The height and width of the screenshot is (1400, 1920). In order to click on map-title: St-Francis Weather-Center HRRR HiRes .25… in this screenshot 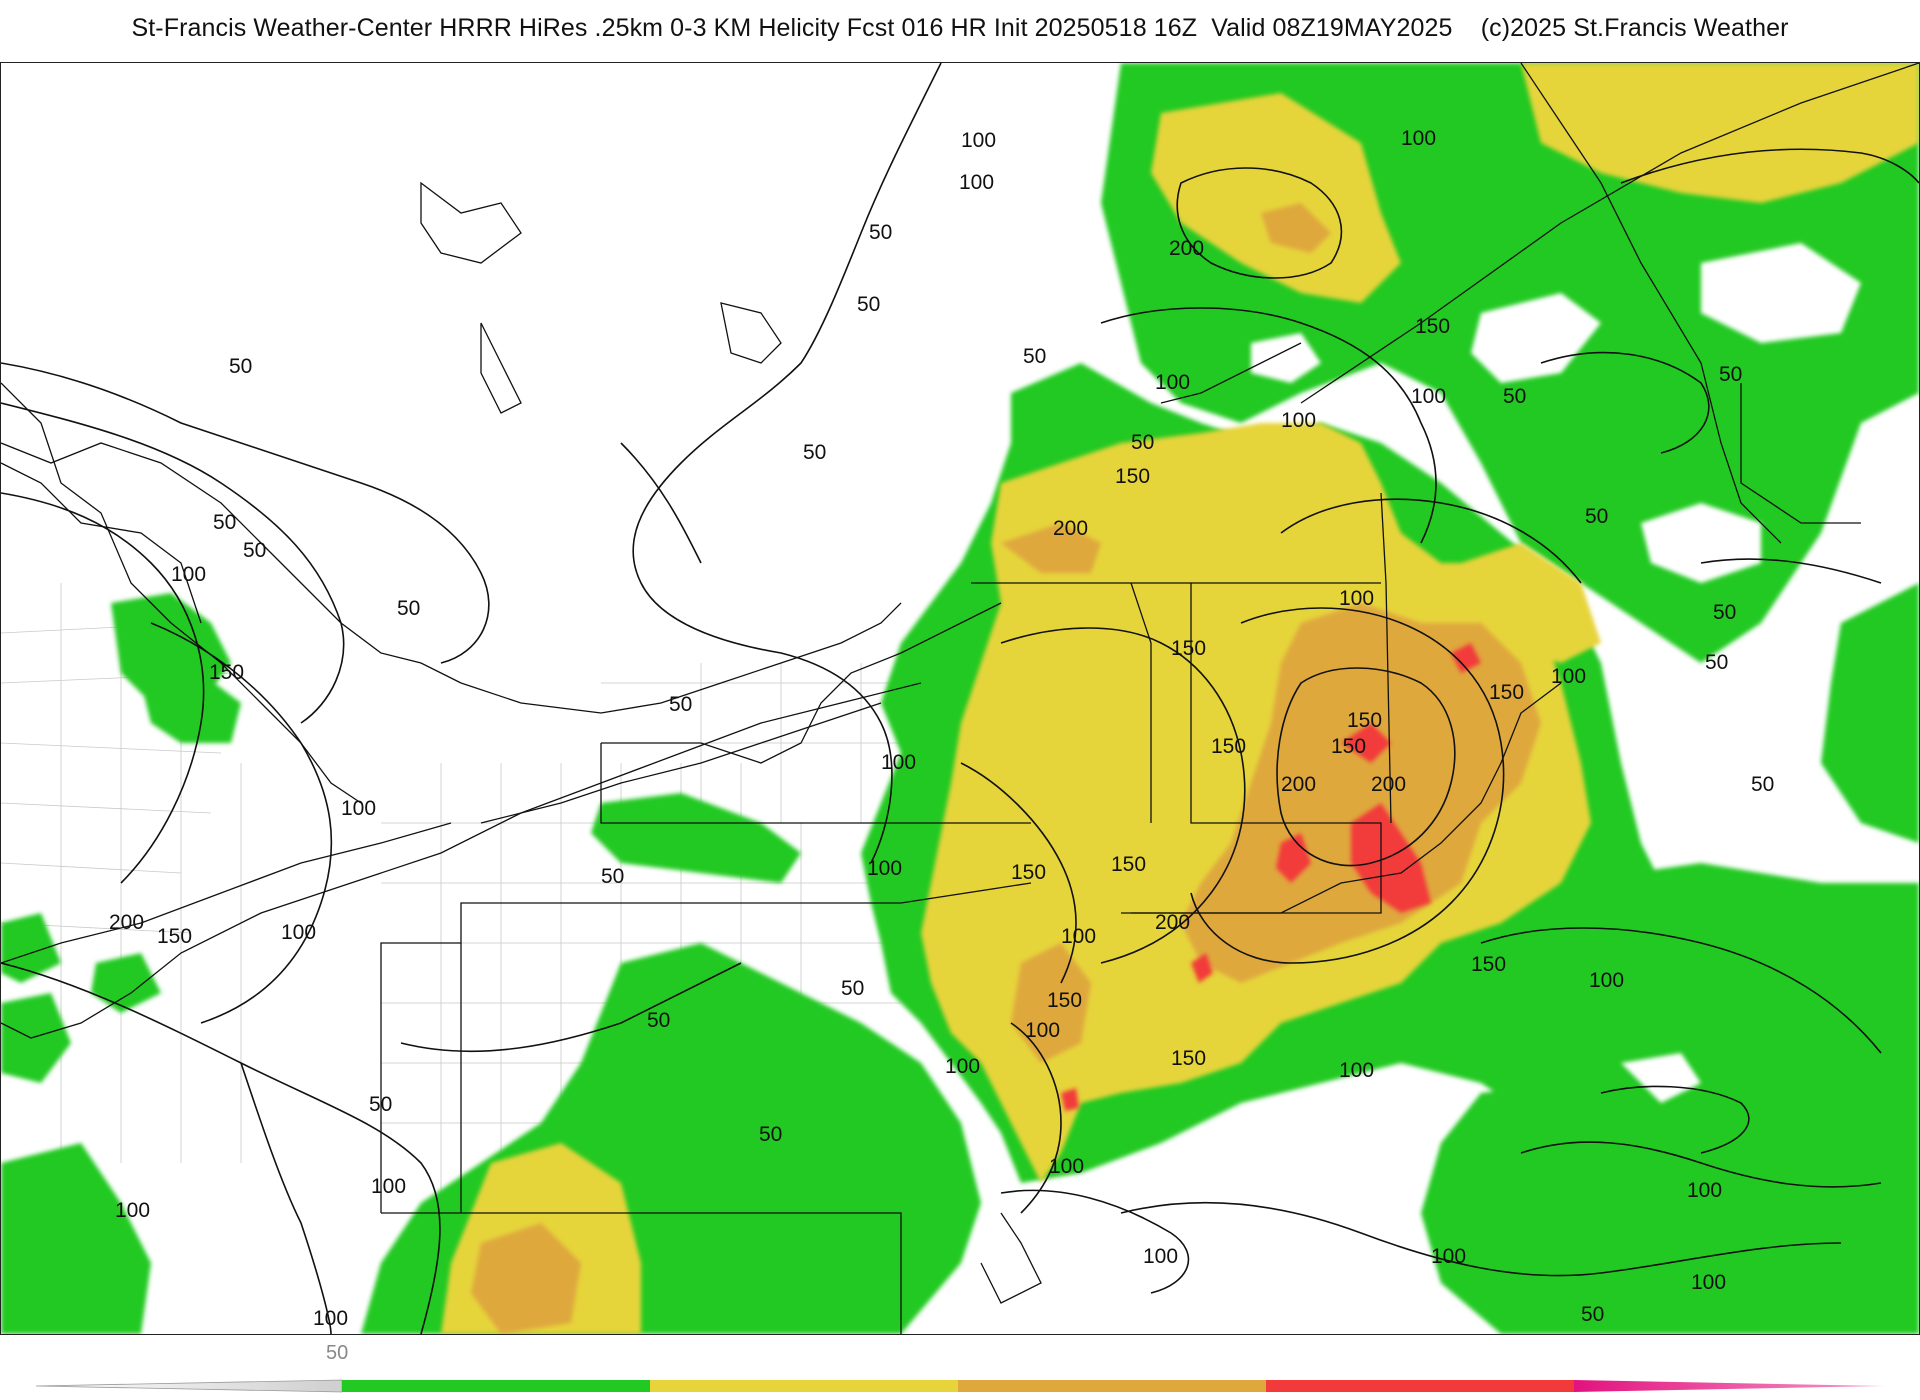, I will do `click(960, 28)`.